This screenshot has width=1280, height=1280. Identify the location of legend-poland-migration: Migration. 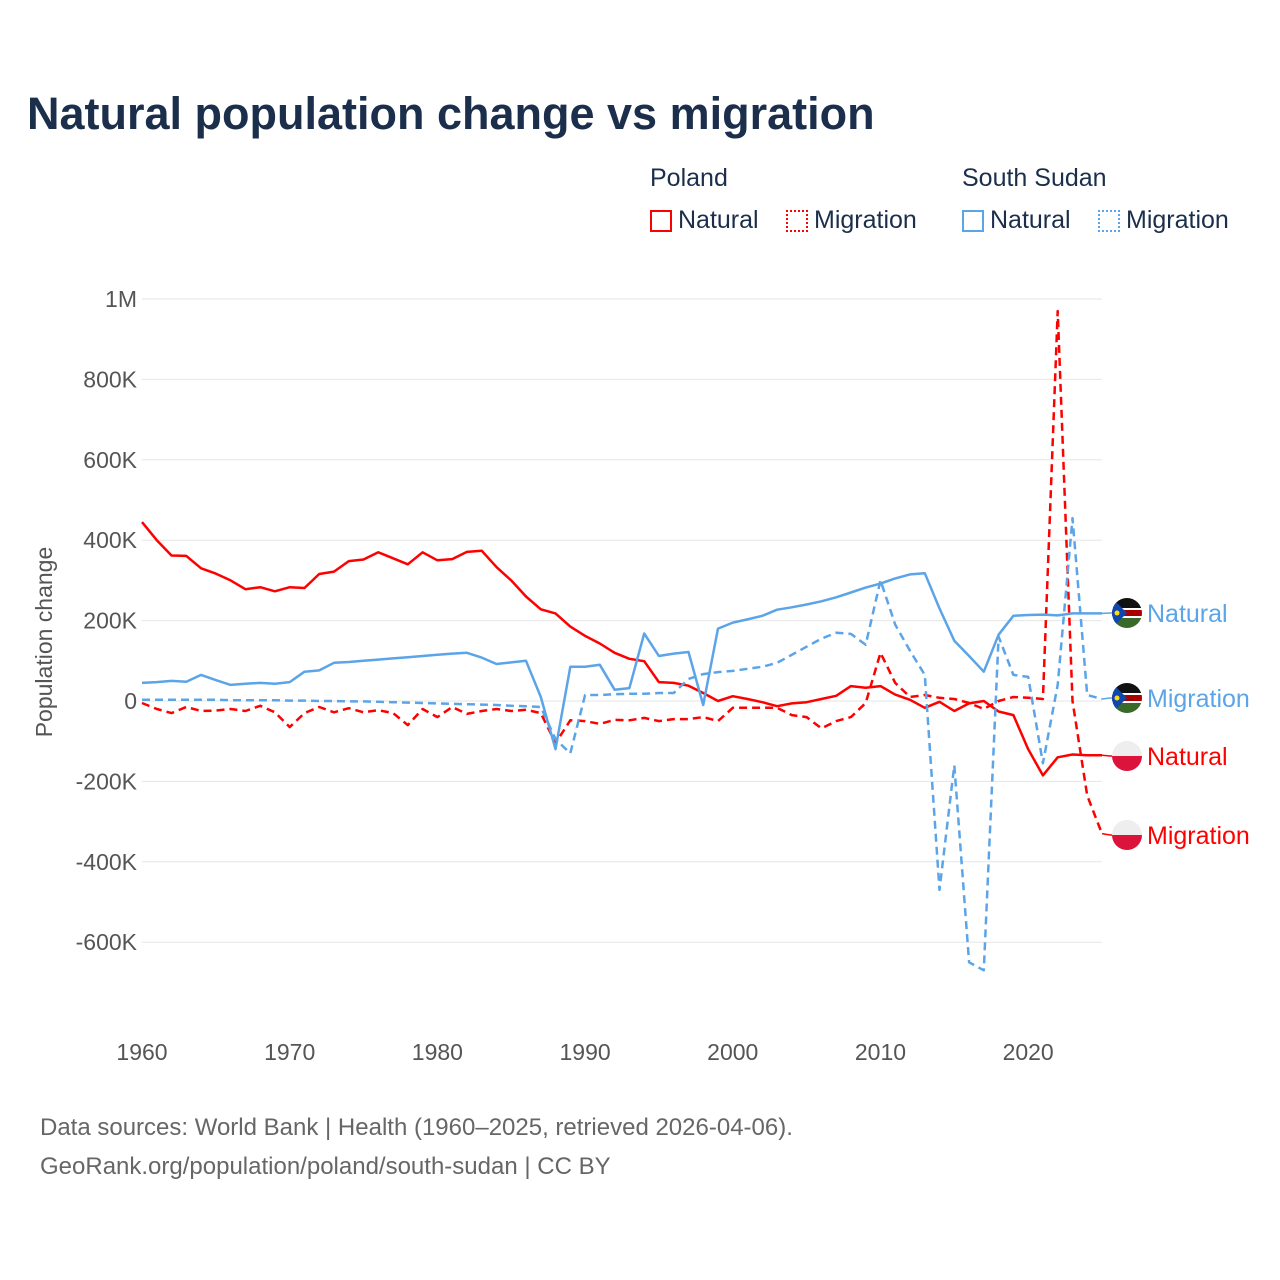
(851, 220).